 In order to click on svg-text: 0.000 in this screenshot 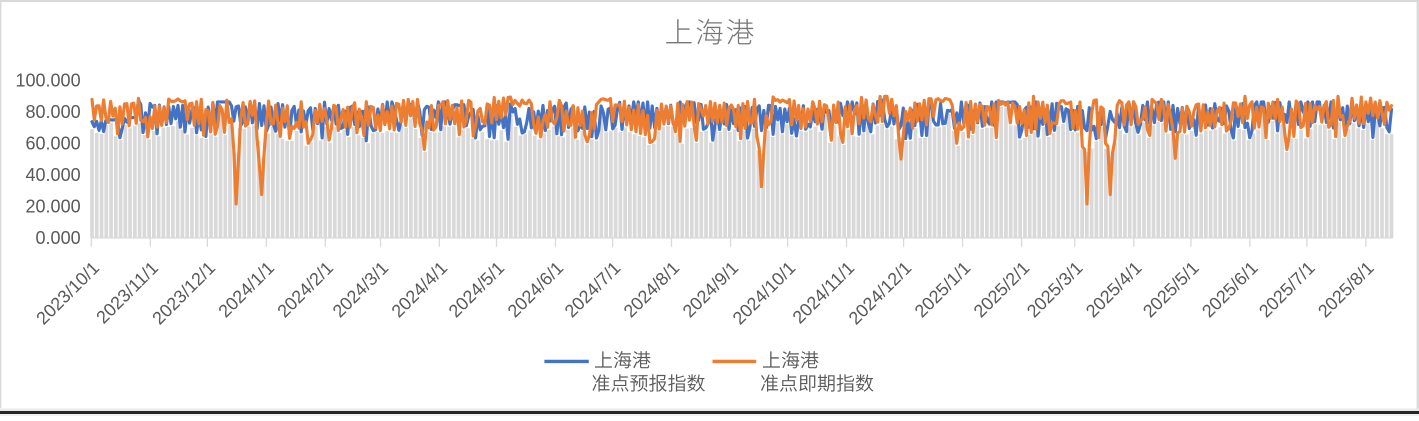, I will do `click(58, 238)`.